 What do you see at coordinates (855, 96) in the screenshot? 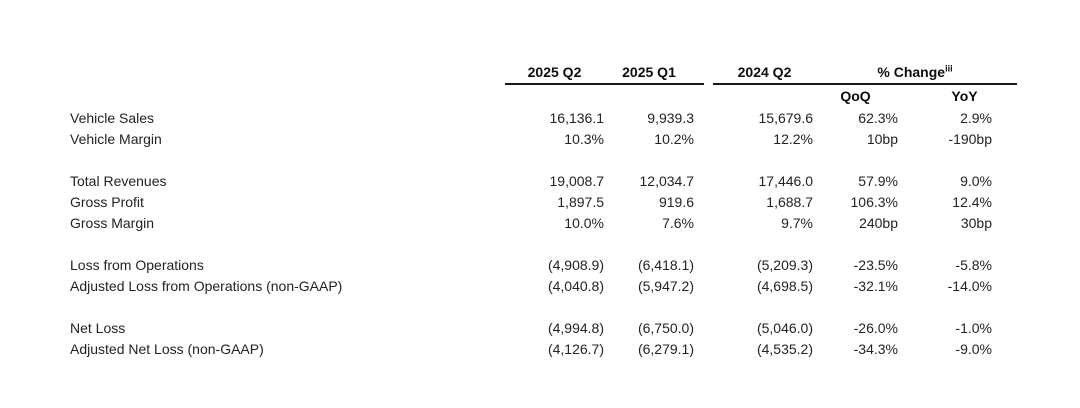
I see `subcolumn-header-qoq: QoQ` at bounding box center [855, 96].